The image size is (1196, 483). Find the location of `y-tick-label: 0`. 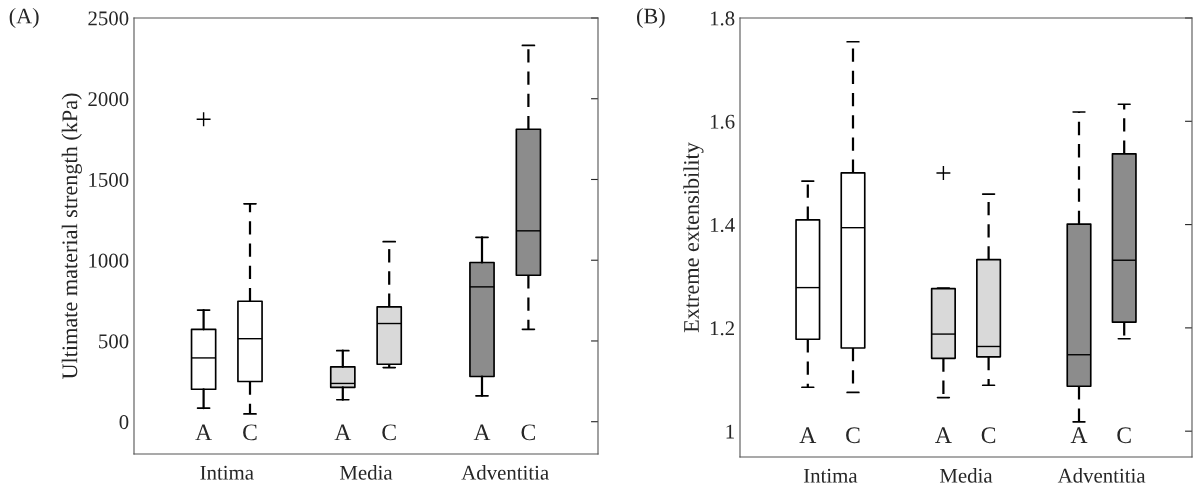

y-tick-label: 0 is located at coordinates (124, 422).